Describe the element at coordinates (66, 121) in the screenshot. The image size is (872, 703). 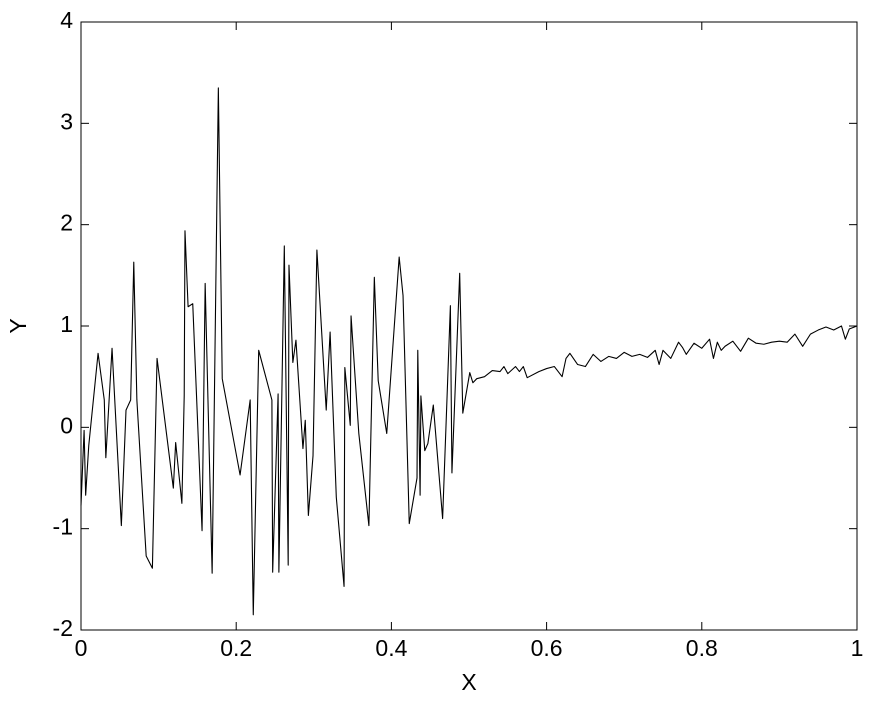
I see `y-tick-label: 3` at that location.